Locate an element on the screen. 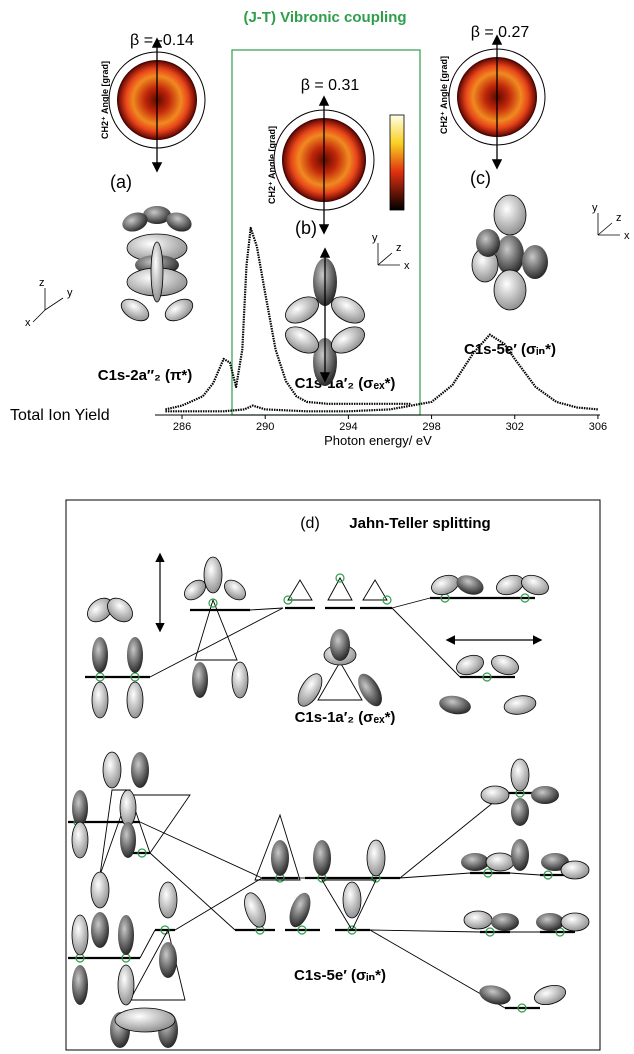  panel-label: (c) is located at coordinates (480, 178).